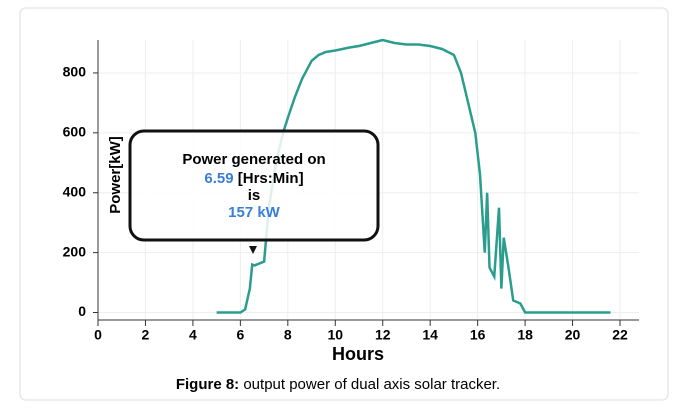  What do you see at coordinates (271, 178) in the screenshot?
I see `annotation-unit: [Hrs:Min]` at bounding box center [271, 178].